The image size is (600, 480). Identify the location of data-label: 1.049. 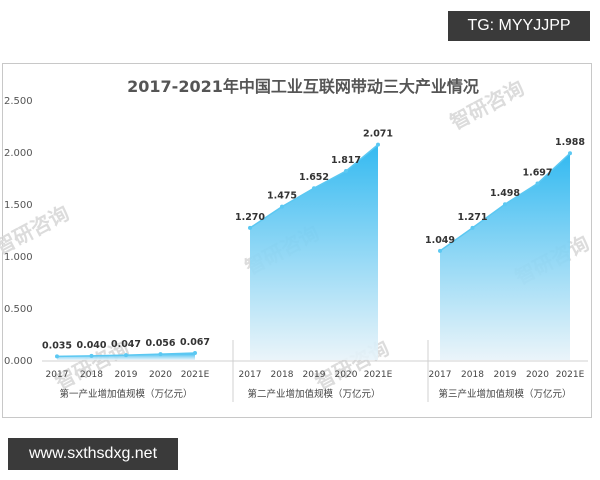
(440, 240).